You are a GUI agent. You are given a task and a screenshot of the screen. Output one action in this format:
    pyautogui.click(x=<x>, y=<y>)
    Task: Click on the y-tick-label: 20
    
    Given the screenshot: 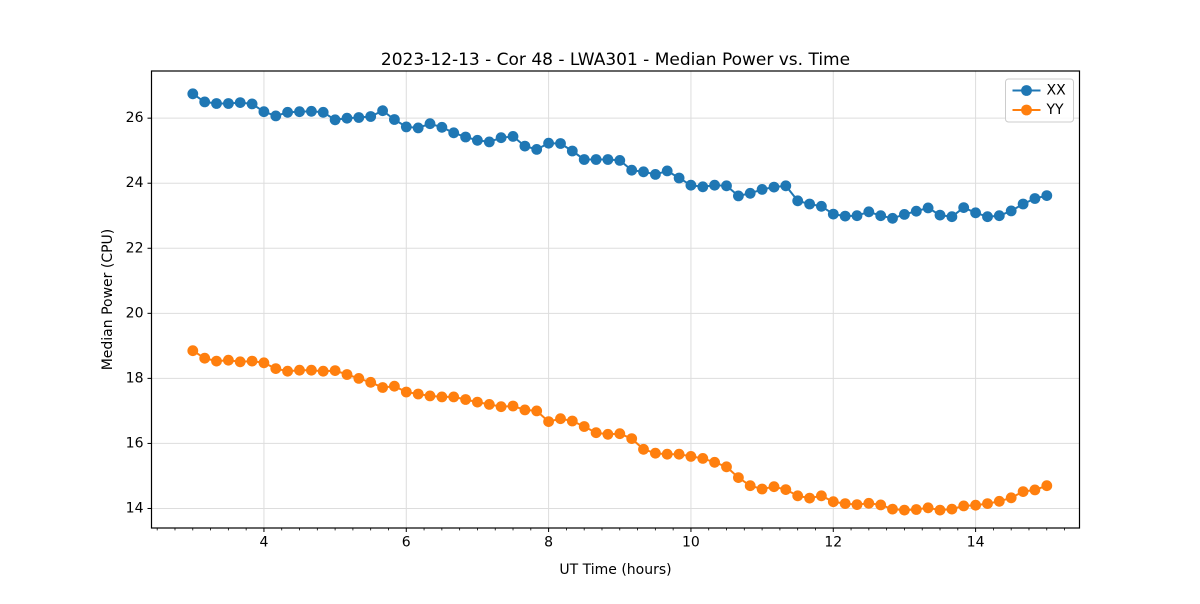 What is the action you would take?
    pyautogui.click(x=135, y=313)
    